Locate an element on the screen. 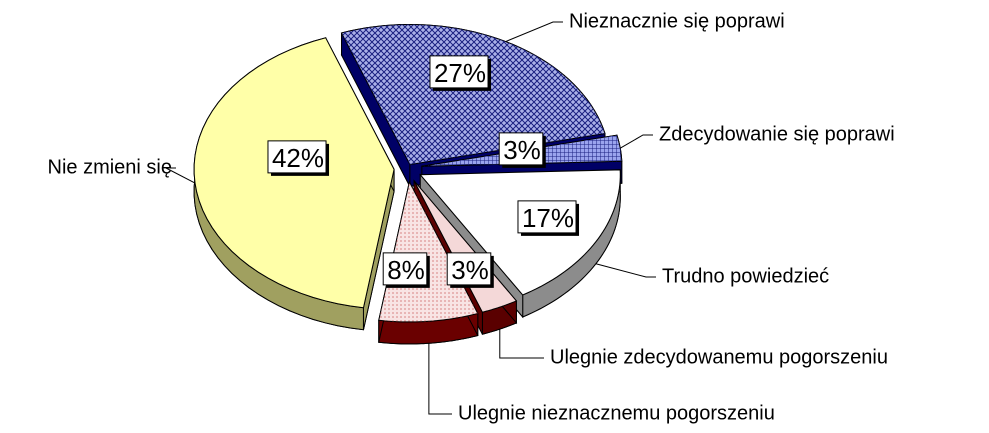 The height and width of the screenshot is (433, 989). value-label: 8% is located at coordinates (406, 270).